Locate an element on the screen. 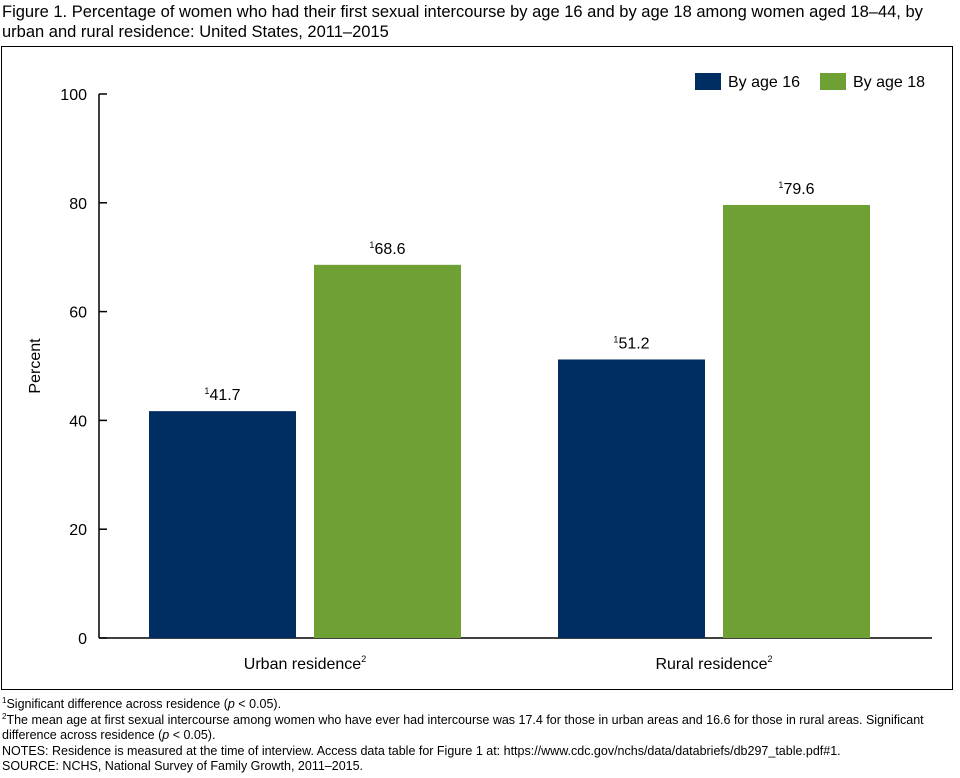 This screenshot has height=778, width=960. footnote-1-italic: p is located at coordinates (231, 704).